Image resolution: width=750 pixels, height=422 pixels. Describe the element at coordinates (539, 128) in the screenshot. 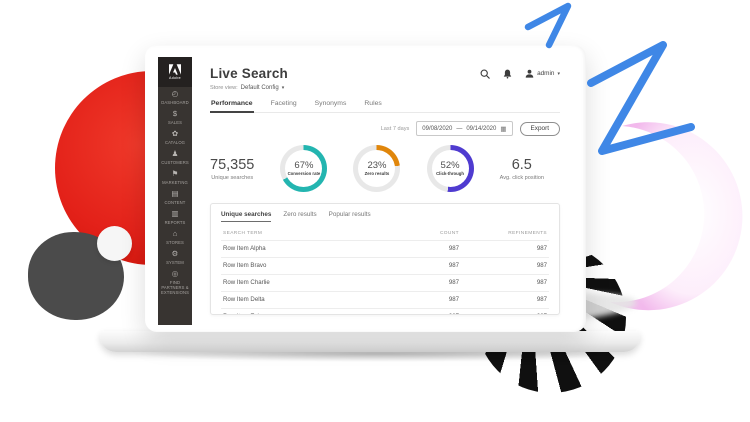

I see `export-button: Export` at that location.